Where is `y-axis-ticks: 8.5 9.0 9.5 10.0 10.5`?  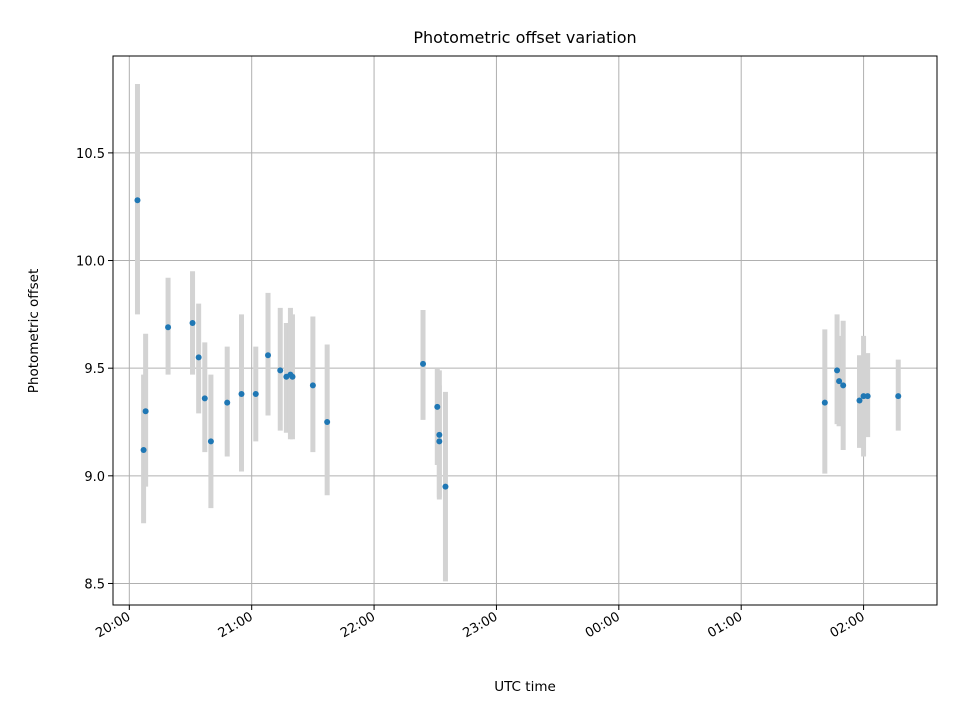
y-axis-ticks: 8.5 9.0 9.5 10.0 10.5 is located at coordinates (94, 369).